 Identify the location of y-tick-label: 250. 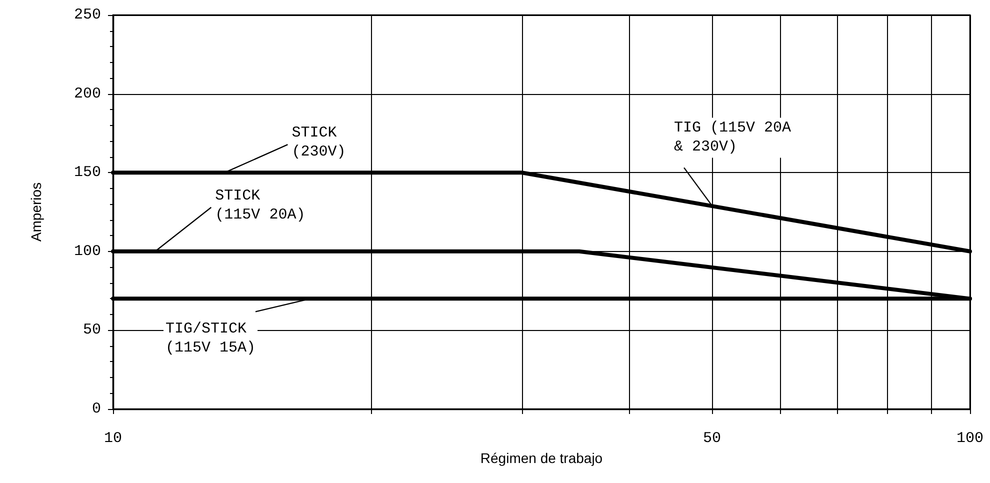
(87, 15).